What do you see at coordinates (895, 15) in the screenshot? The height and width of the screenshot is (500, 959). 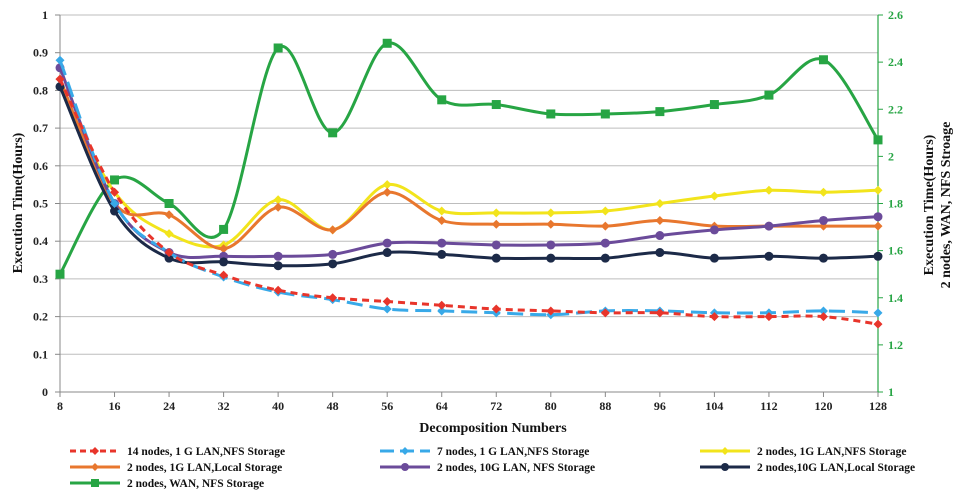 I see `y2-tick-label: 2.6` at bounding box center [895, 15].